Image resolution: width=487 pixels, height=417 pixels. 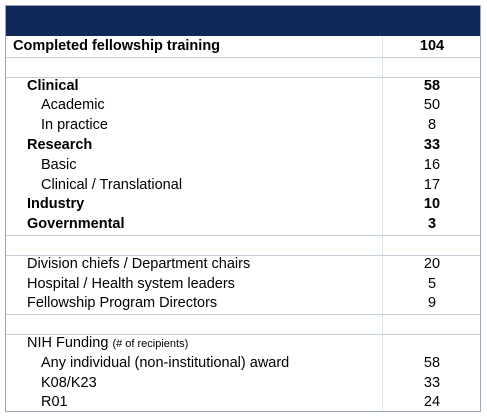 What do you see at coordinates (432, 164) in the screenshot?
I see `row-value: 16` at bounding box center [432, 164].